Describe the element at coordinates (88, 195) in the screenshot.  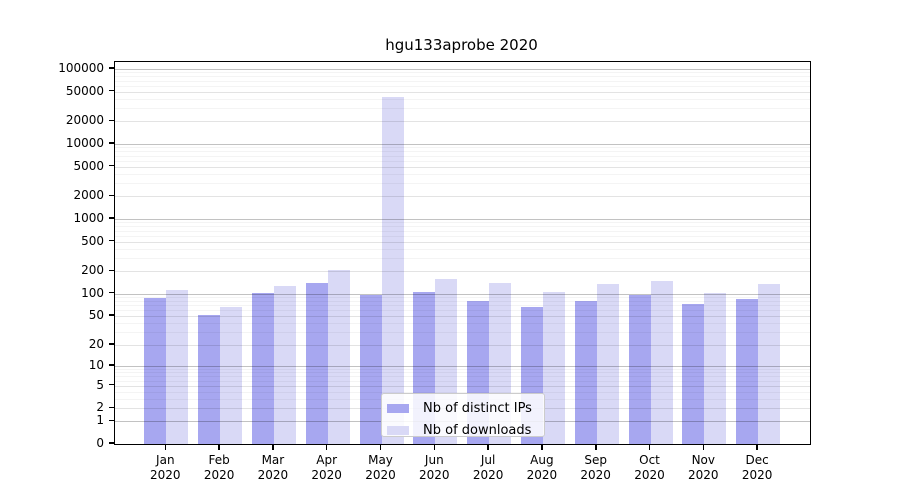
I see `y-axis-tick-label: 2000` at that location.